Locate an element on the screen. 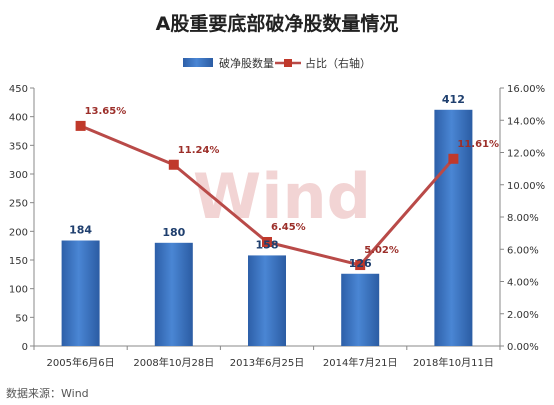  right-axis-tick-label: 14.00% is located at coordinates (526, 121).